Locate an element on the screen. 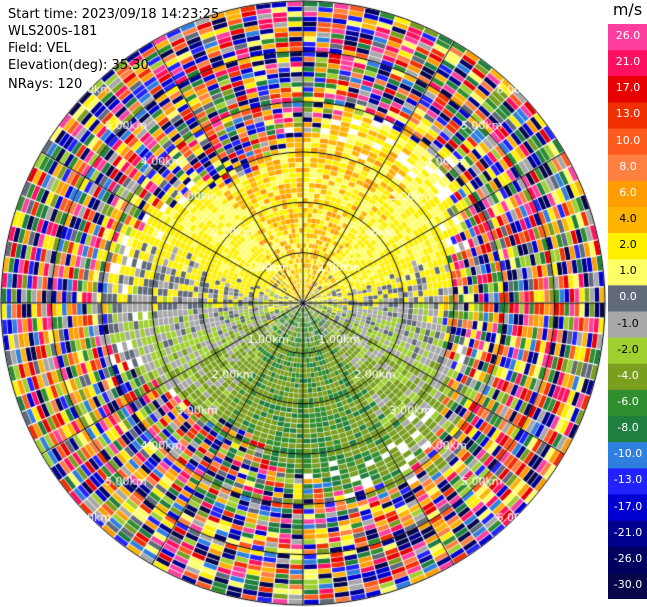  colorbar-tick-label: -2.0 is located at coordinates (628, 349).